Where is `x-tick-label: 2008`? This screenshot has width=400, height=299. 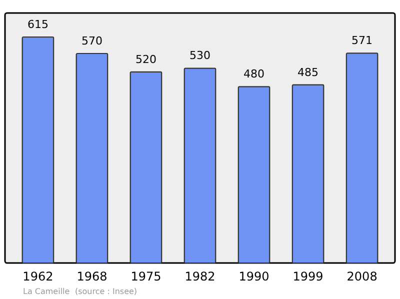
x-tick-label: 2008 is located at coordinates (362, 277).